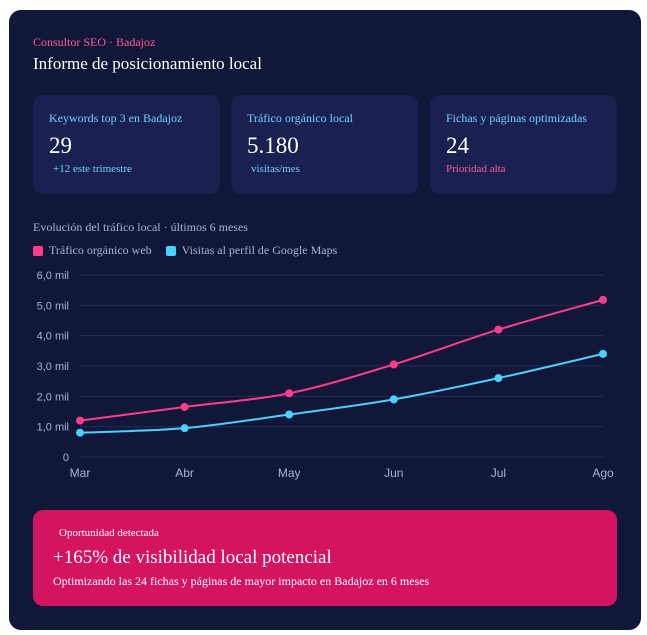 The image size is (647, 635). Describe the element at coordinates (53, 367) in the screenshot. I see `y-tick-label: 3,0 mil` at that location.